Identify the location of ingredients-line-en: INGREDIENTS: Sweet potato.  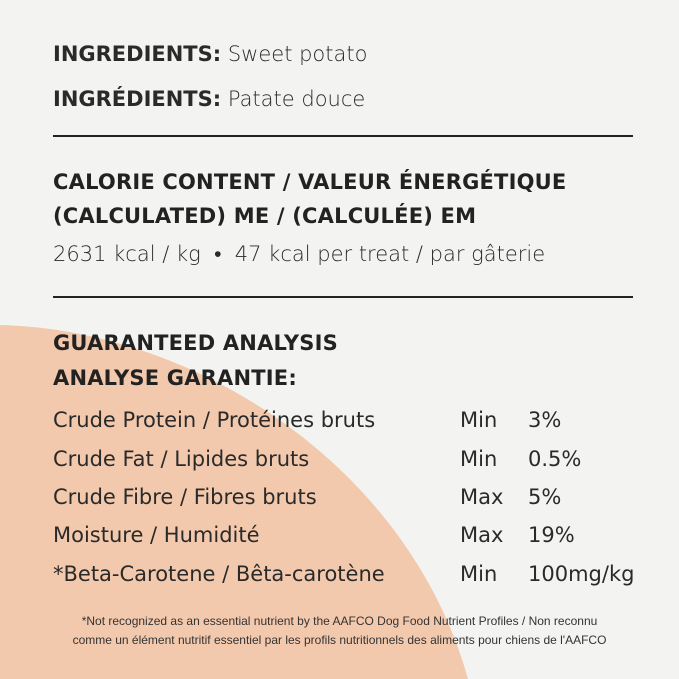
(210, 54).